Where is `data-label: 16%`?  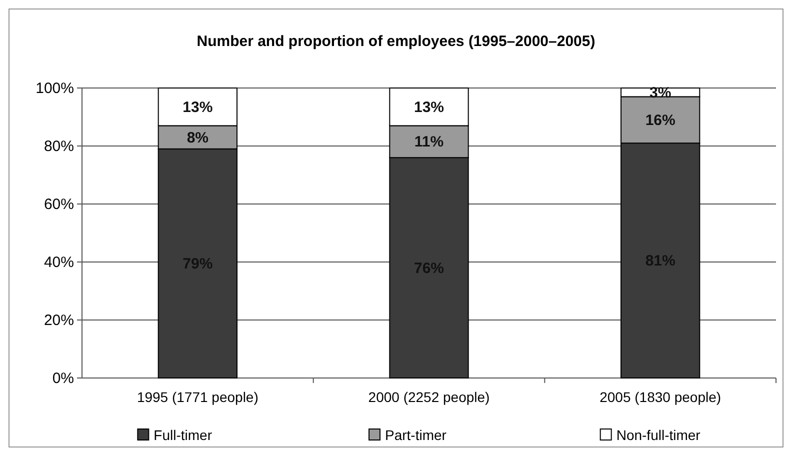
data-label: 16% is located at coordinates (660, 120).